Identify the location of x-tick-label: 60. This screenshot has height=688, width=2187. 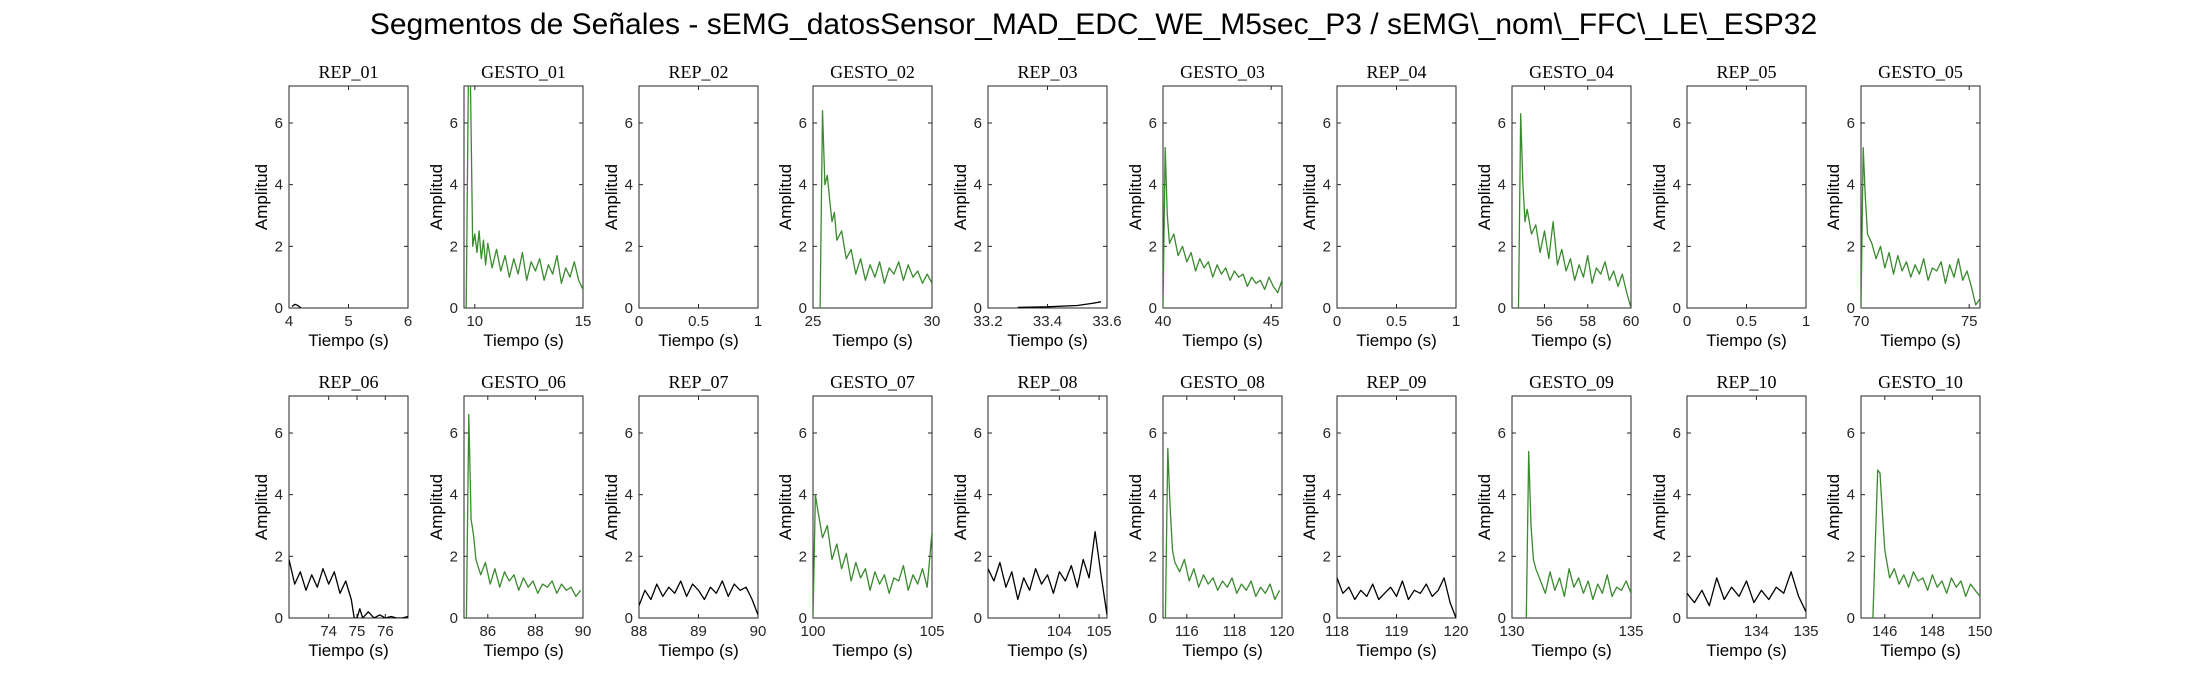
(1631, 321).